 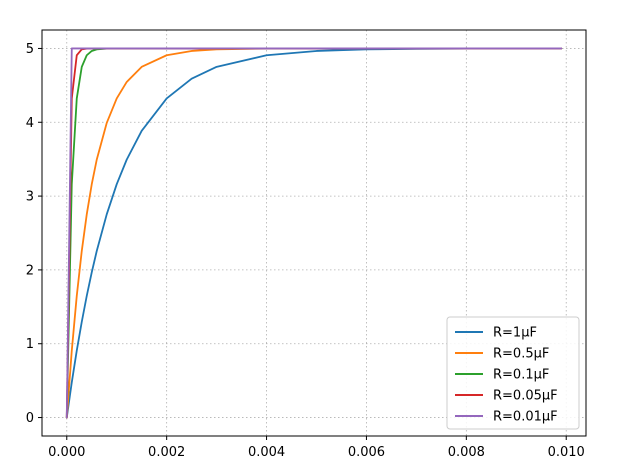 I want to click on legend-box, so click(x=513, y=373).